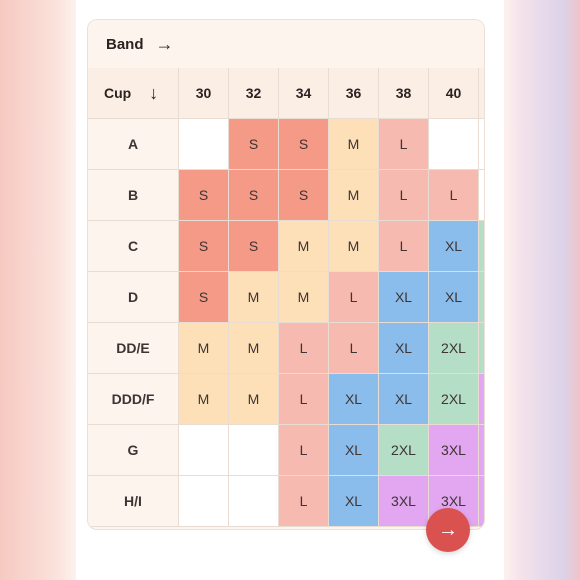 The image size is (580, 580). What do you see at coordinates (133, 450) in the screenshot?
I see `cup-size-label: G` at bounding box center [133, 450].